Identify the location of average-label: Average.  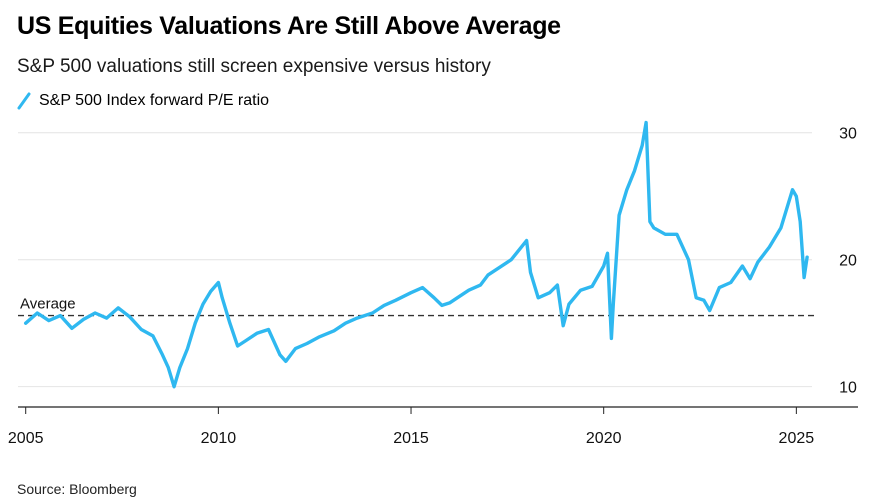
(48, 304).